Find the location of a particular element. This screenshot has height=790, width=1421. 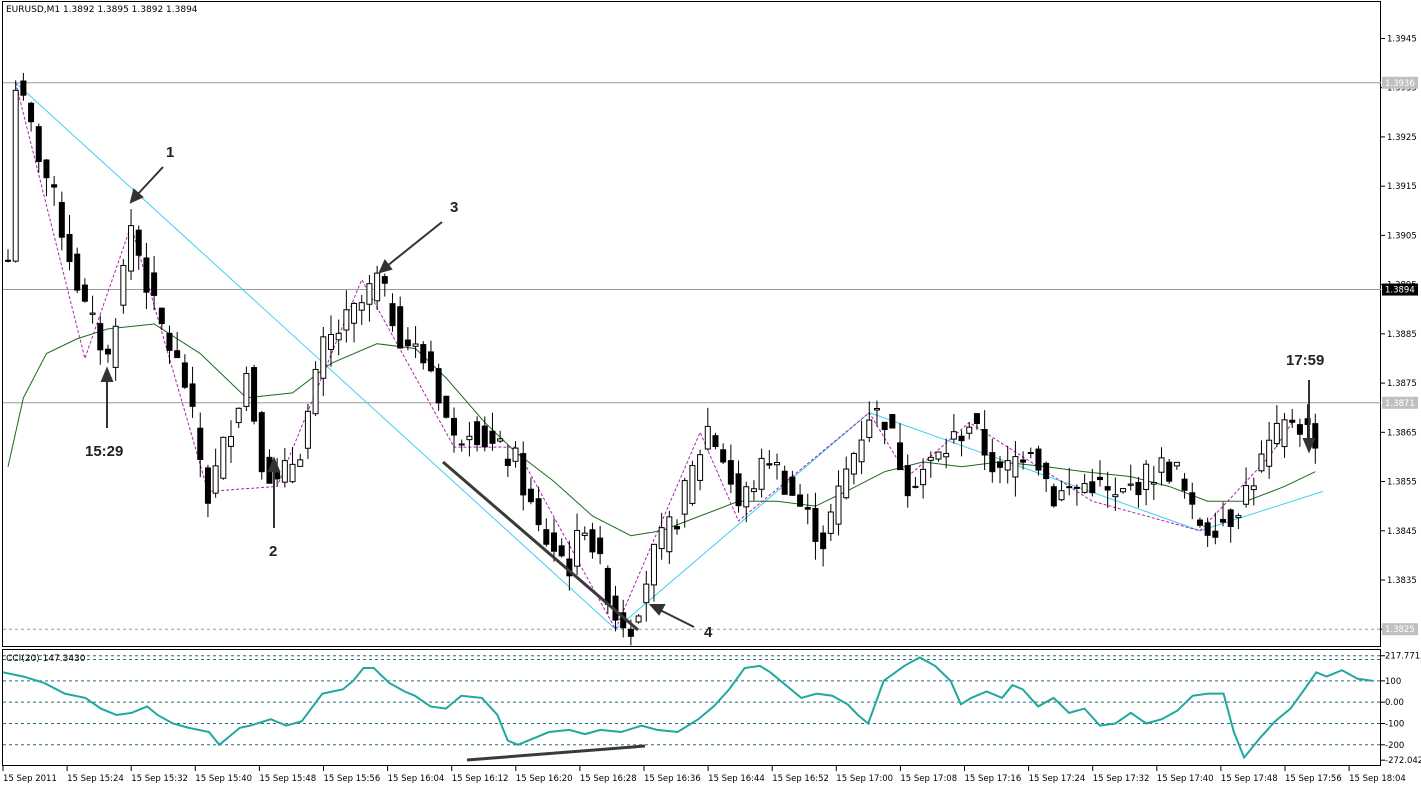

time-tick-label: 15 Sep 16:28 is located at coordinates (608, 779).